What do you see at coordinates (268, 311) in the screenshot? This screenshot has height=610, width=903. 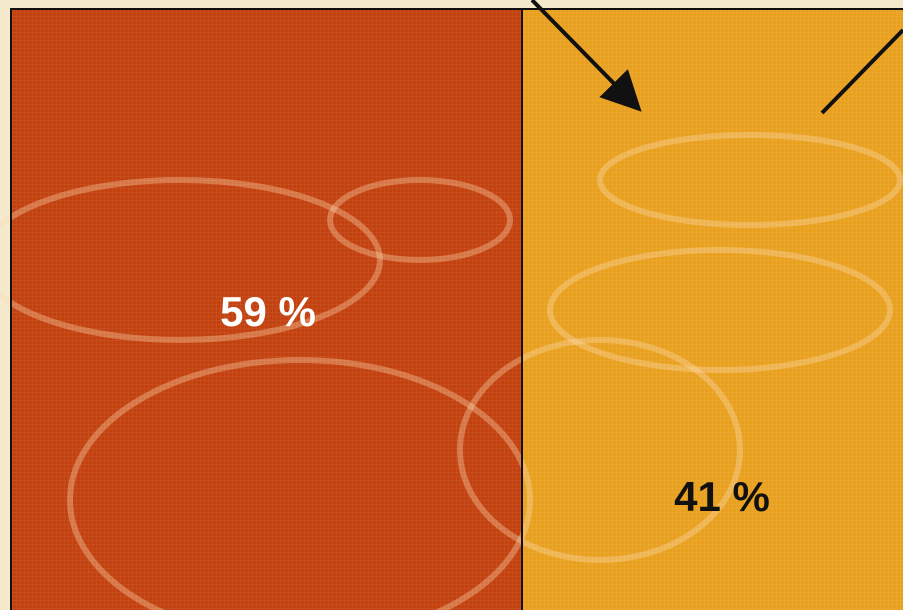 I see `percent-label: 59 %` at bounding box center [268, 311].